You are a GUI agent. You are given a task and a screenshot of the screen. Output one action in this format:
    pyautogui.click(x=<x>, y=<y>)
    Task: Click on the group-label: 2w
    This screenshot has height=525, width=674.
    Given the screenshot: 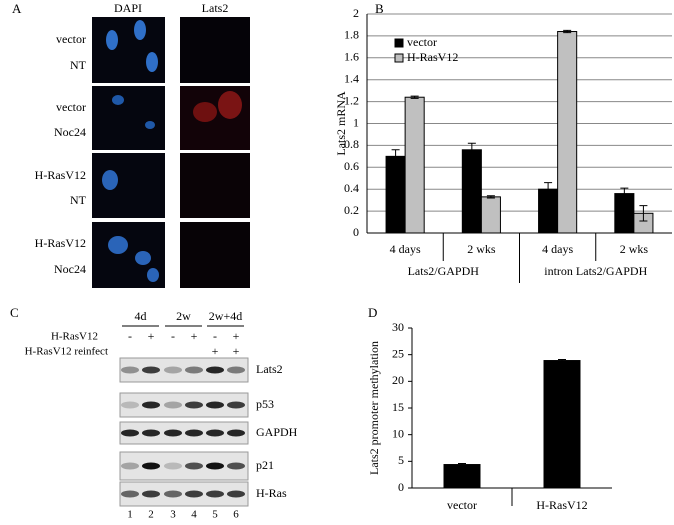 What is the action you would take?
    pyautogui.click(x=183, y=316)
    